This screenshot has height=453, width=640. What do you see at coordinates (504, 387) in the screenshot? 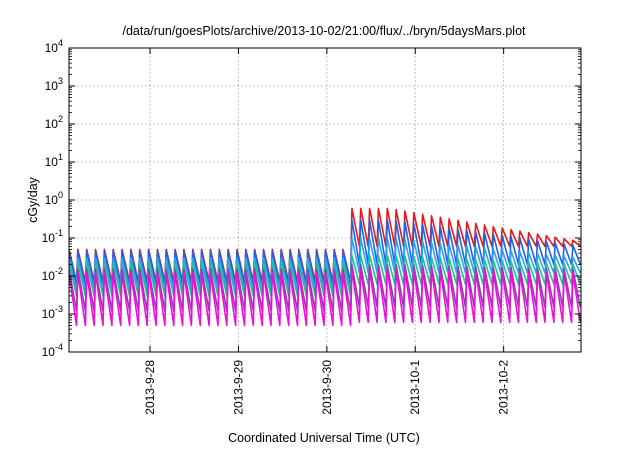
I see `x-tick-label: 2013-10-2` at bounding box center [504, 387].